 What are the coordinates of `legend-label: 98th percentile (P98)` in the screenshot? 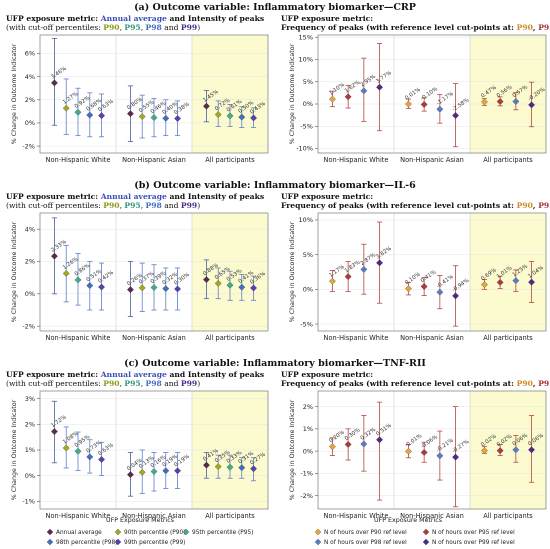 It's located at (86, 543).